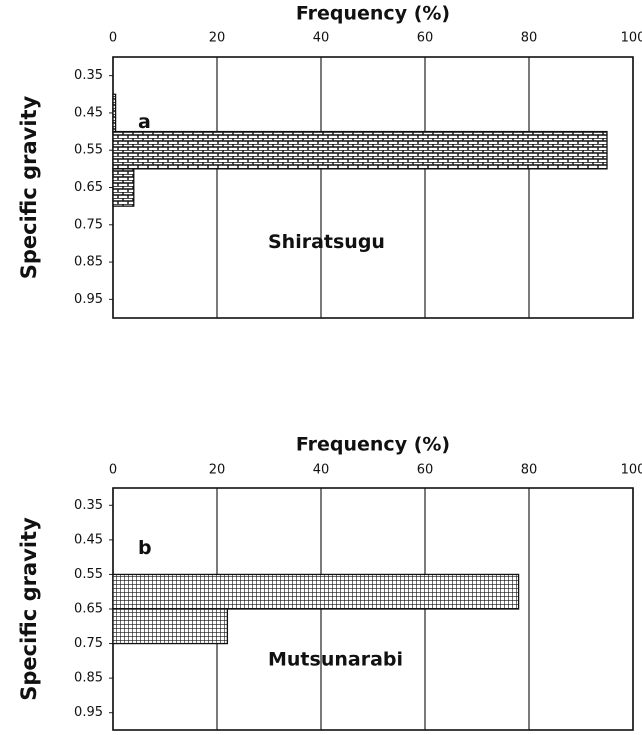 The width and height of the screenshot is (642, 735). I want to click on series-label: Shiratsugu, so click(326, 242).